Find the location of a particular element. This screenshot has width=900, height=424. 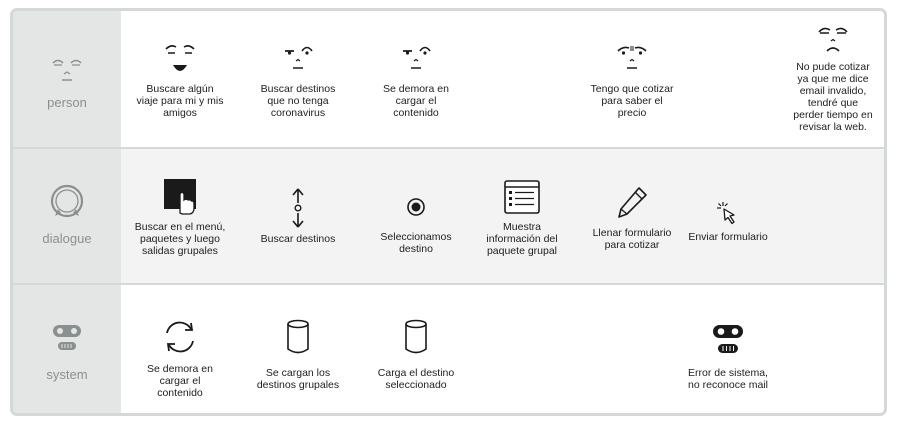

person-row-label: person is located at coordinates (67, 102).